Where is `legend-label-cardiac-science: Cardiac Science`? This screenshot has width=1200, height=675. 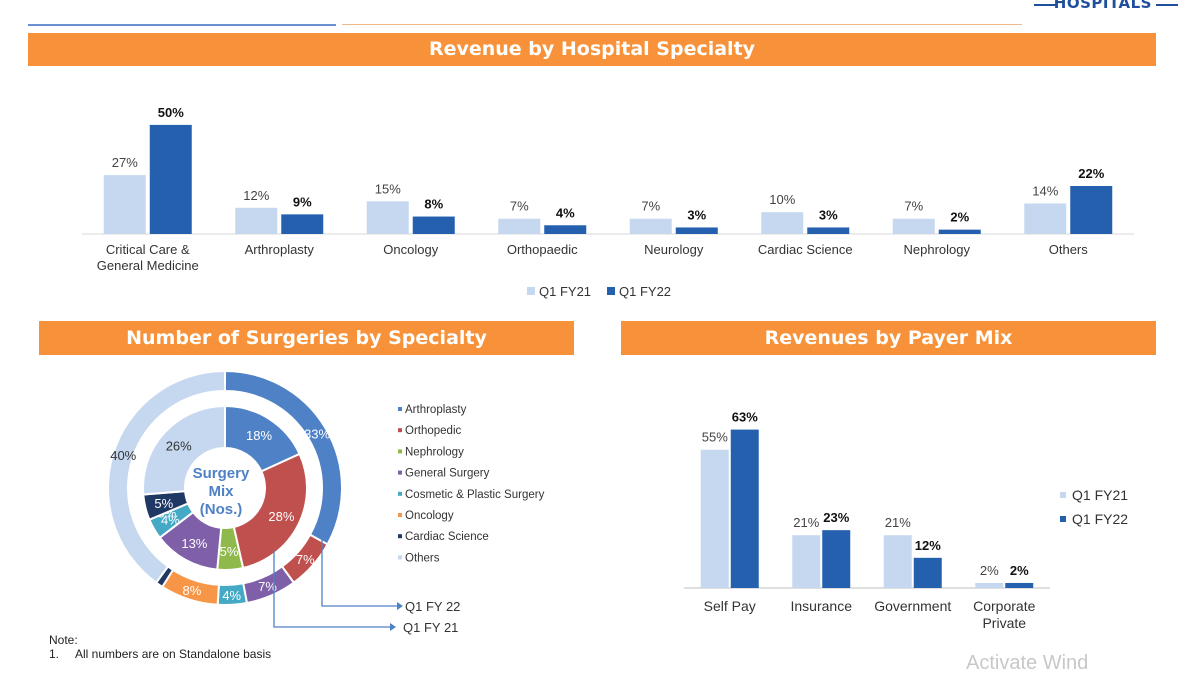
legend-label-cardiac-science: Cardiac Science is located at coordinates (447, 537).